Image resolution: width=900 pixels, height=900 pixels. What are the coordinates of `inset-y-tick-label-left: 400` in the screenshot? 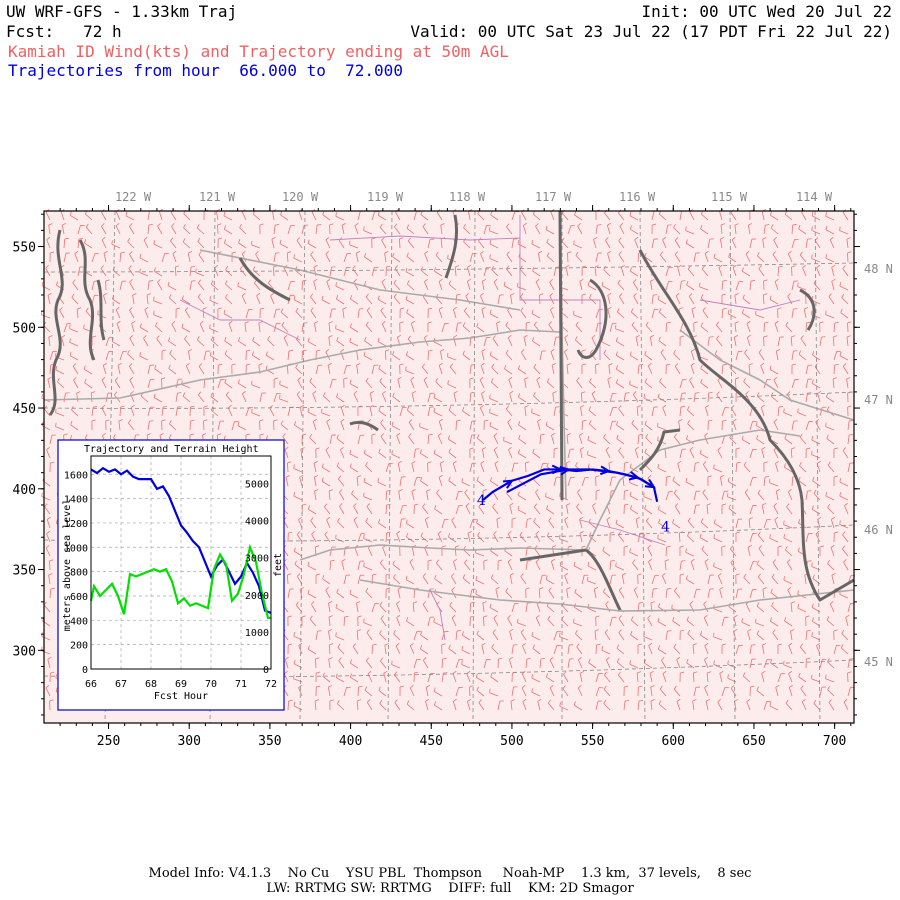 It's located at (79, 621).